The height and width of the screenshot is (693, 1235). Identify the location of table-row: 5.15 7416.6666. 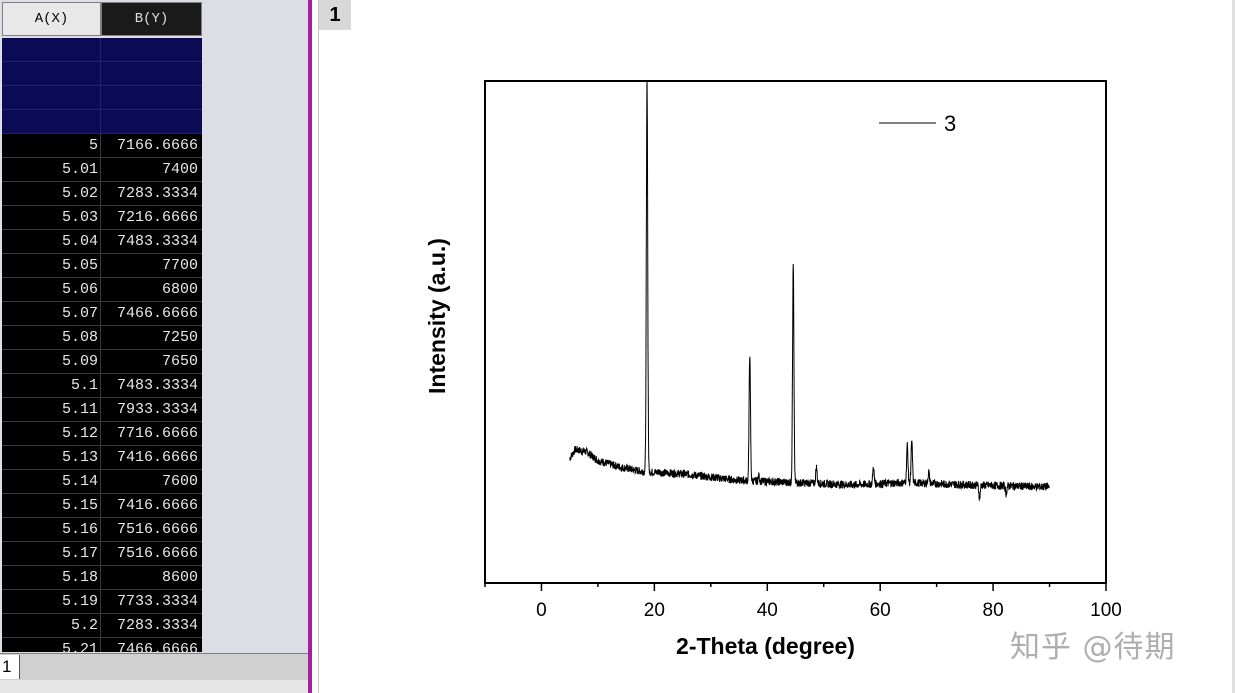
(102, 506).